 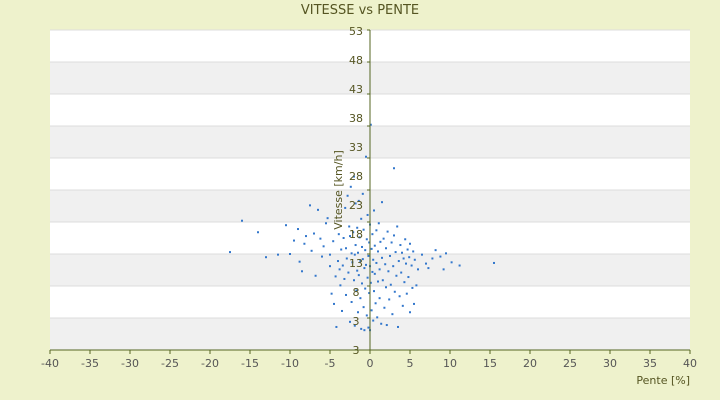 I want to click on y-tick-label: 38, so click(x=356, y=118).